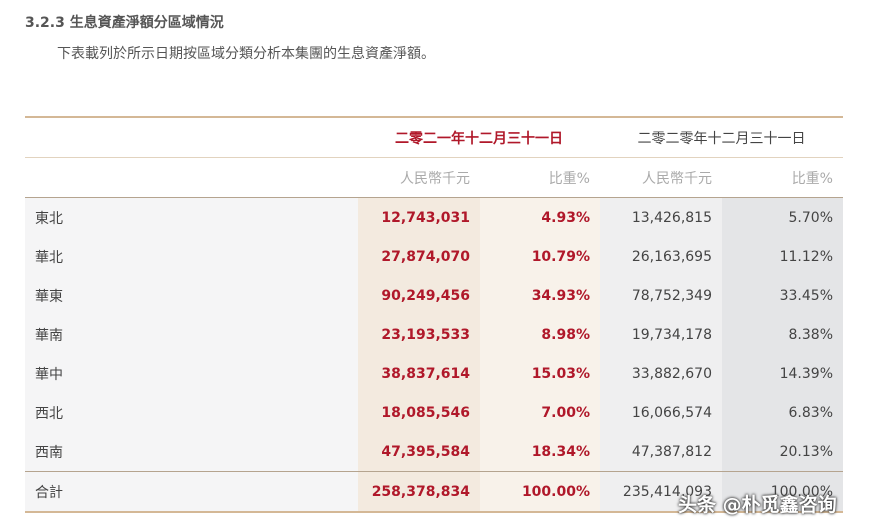 Image resolution: width=876 pixels, height=531 pixels. Describe the element at coordinates (191, 334) in the screenshot. I see `region: 華南` at that location.